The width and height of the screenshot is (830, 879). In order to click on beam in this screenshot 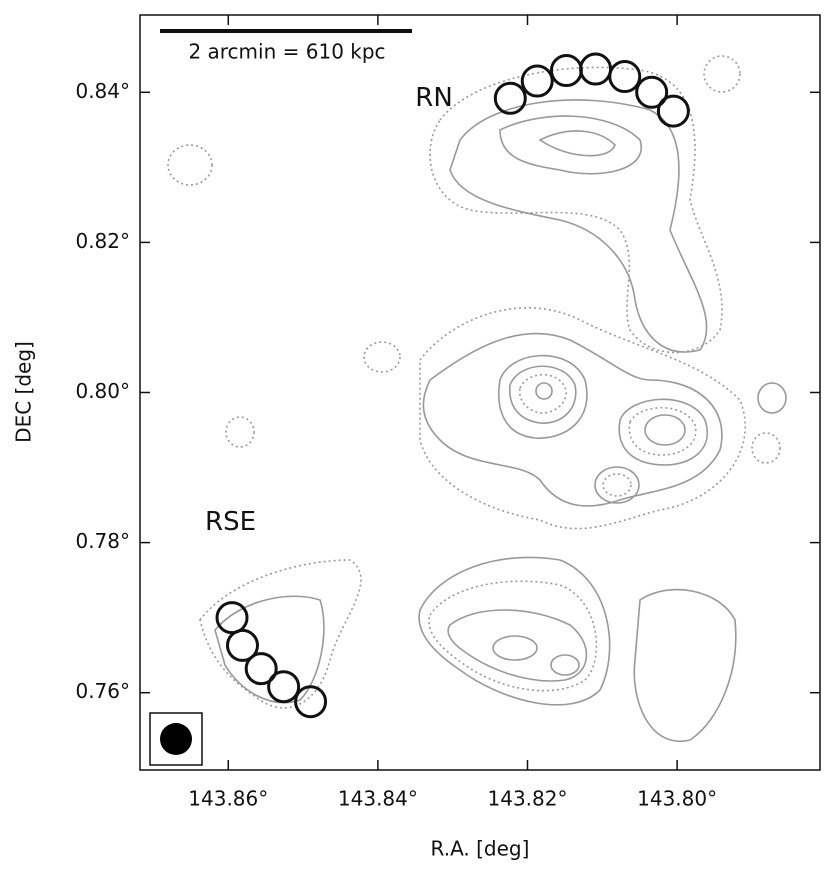, I will do `click(176, 739)`.